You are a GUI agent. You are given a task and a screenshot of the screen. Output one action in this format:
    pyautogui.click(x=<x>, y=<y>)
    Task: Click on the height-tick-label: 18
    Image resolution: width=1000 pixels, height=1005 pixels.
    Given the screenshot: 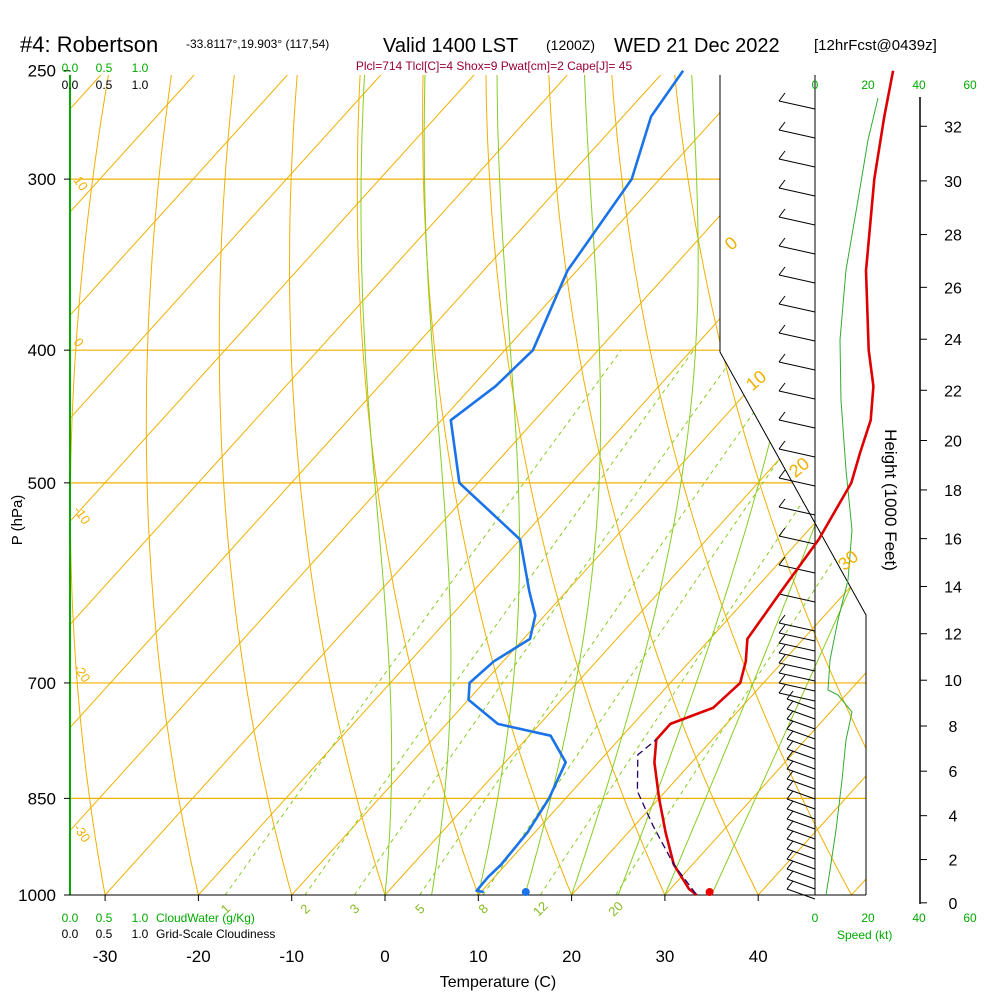 What is the action you would take?
    pyautogui.click(x=953, y=491)
    